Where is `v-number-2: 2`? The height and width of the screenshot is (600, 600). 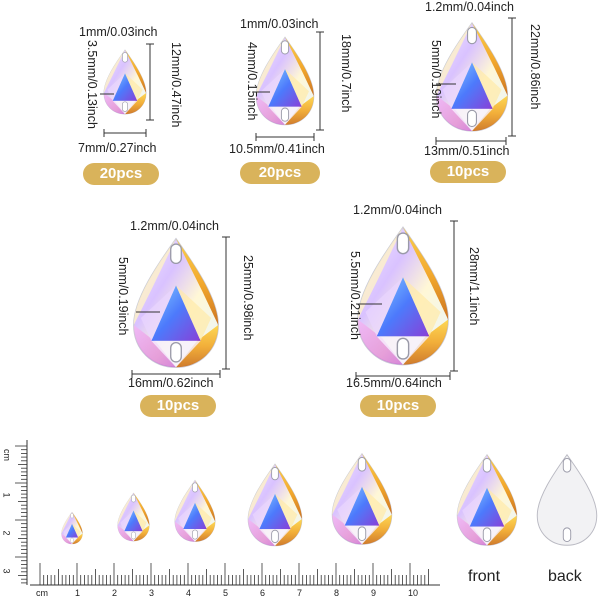 v-number-2: 2 is located at coordinates (6, 533).